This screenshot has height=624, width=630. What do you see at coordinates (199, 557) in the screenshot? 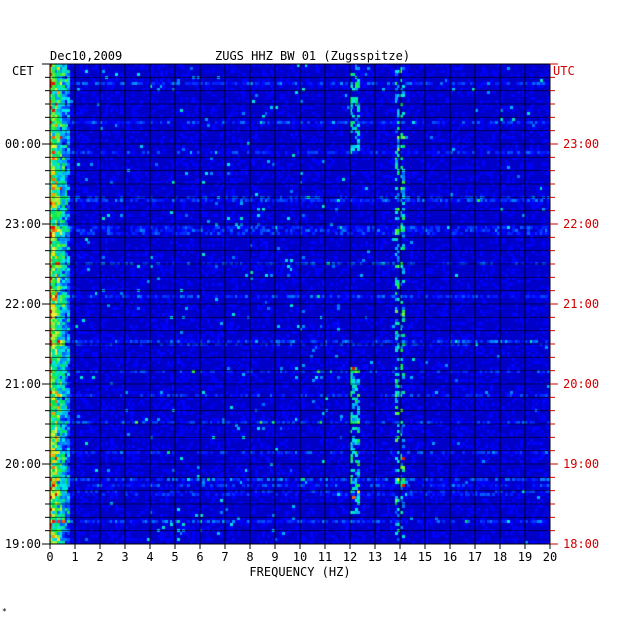
I see `x-tick-label: 6` at bounding box center [199, 557].